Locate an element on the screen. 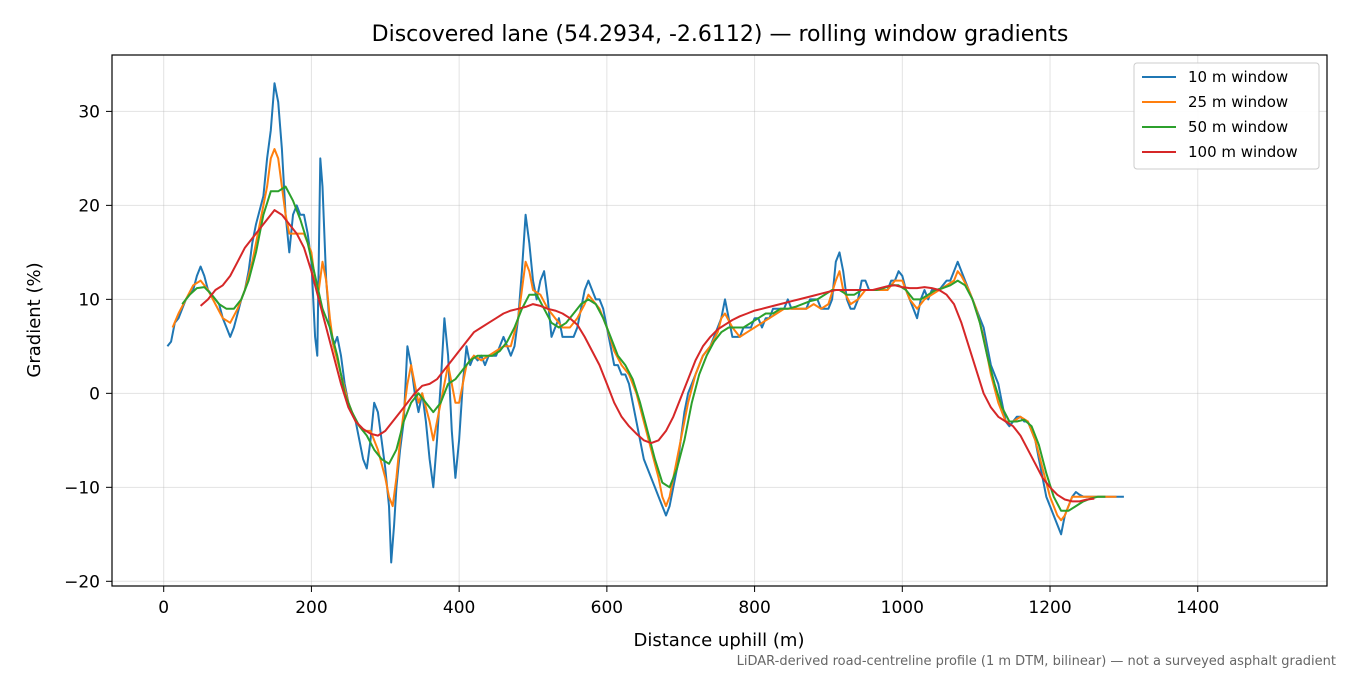 The width and height of the screenshot is (1350, 675). legend-label-2: 25 m window is located at coordinates (1238, 102).